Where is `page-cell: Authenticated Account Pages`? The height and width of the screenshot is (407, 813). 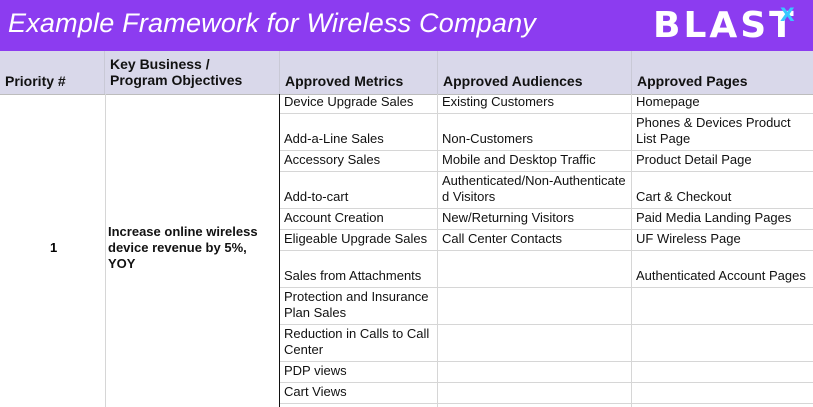 page-cell: Authenticated Account Pages is located at coordinates (722, 269).